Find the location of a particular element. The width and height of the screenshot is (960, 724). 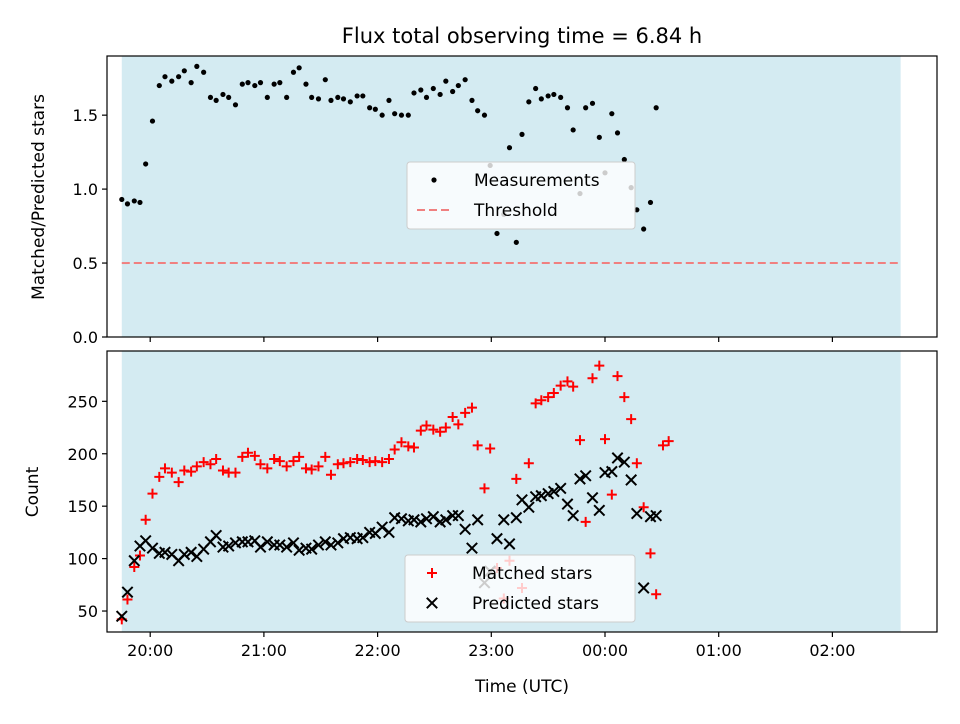

top-y-axis-label: Matched/Predicted stars is located at coordinates (39, 197).